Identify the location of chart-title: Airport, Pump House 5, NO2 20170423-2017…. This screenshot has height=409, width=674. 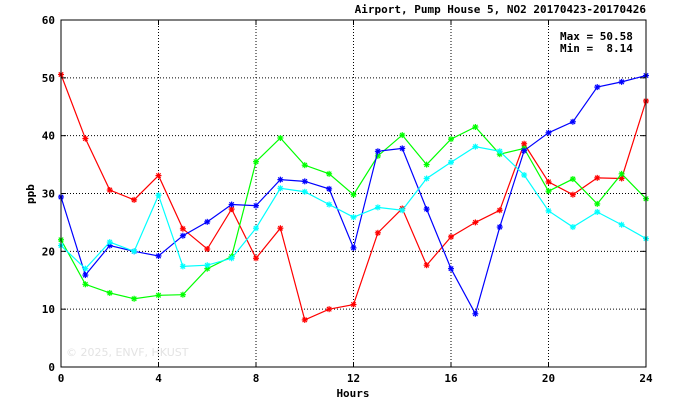
(501, 9).